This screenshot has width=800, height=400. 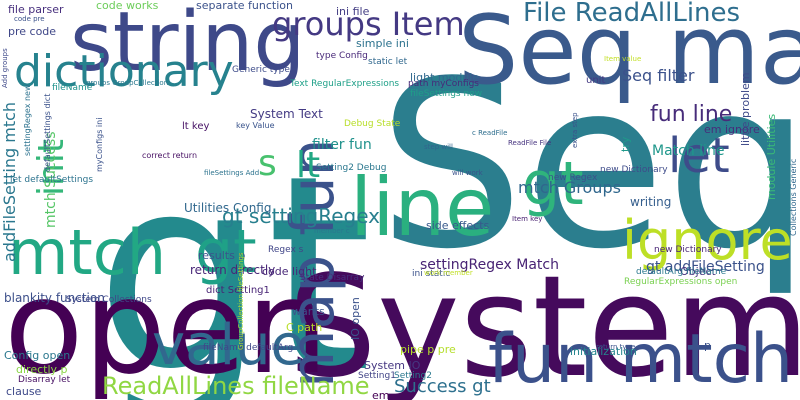 I want to click on word: lt key, so click(x=196, y=126).